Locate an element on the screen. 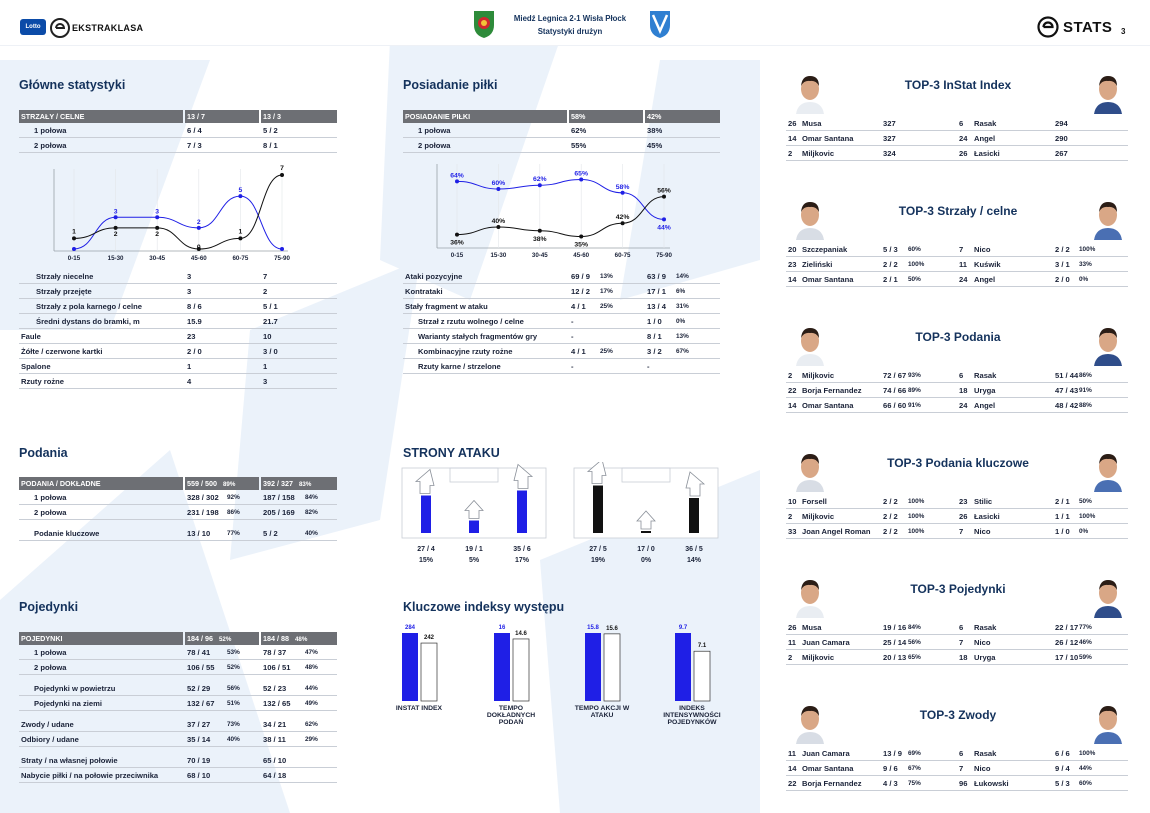 Image resolution: width=1150 pixels, height=813 pixels. attack-percent: 17% is located at coordinates (522, 560).